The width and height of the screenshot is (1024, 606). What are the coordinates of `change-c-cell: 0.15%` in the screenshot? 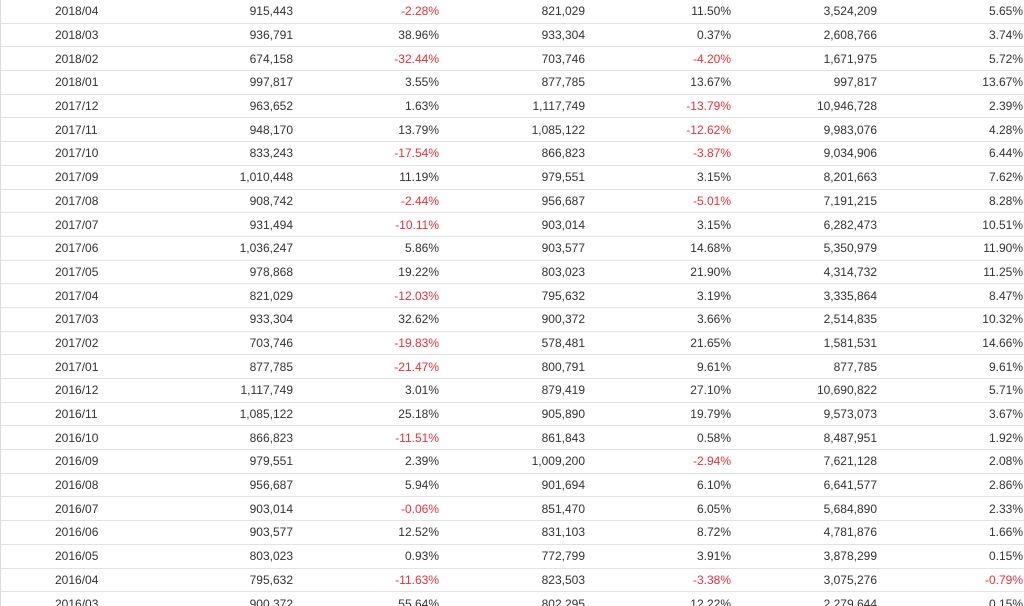 It's located at (950, 598).